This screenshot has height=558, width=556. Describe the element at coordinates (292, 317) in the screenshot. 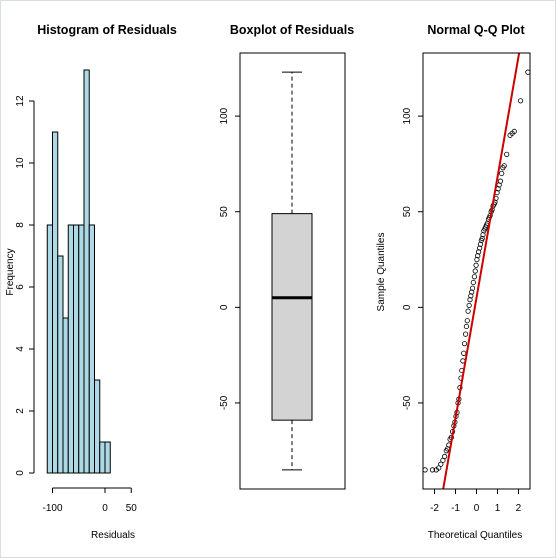

I see `boxplot-box` at that location.